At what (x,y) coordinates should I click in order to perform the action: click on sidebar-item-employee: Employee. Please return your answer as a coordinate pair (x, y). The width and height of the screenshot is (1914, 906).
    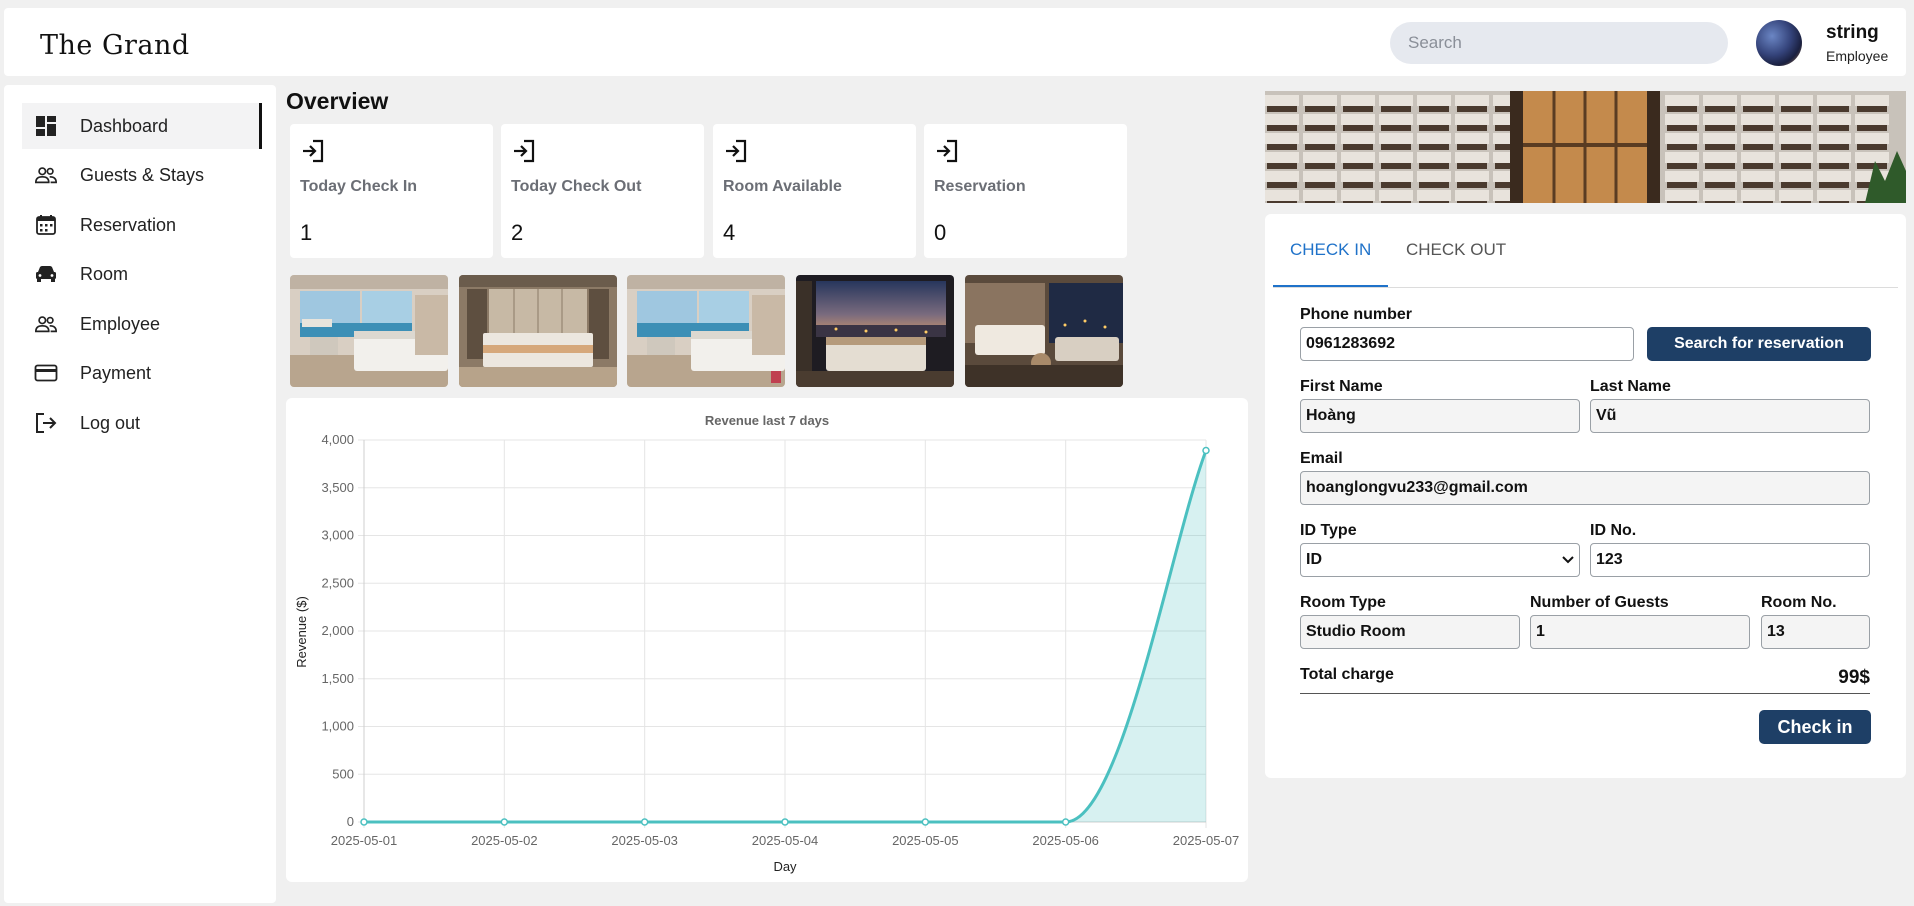
    Looking at the image, I should click on (142, 324).